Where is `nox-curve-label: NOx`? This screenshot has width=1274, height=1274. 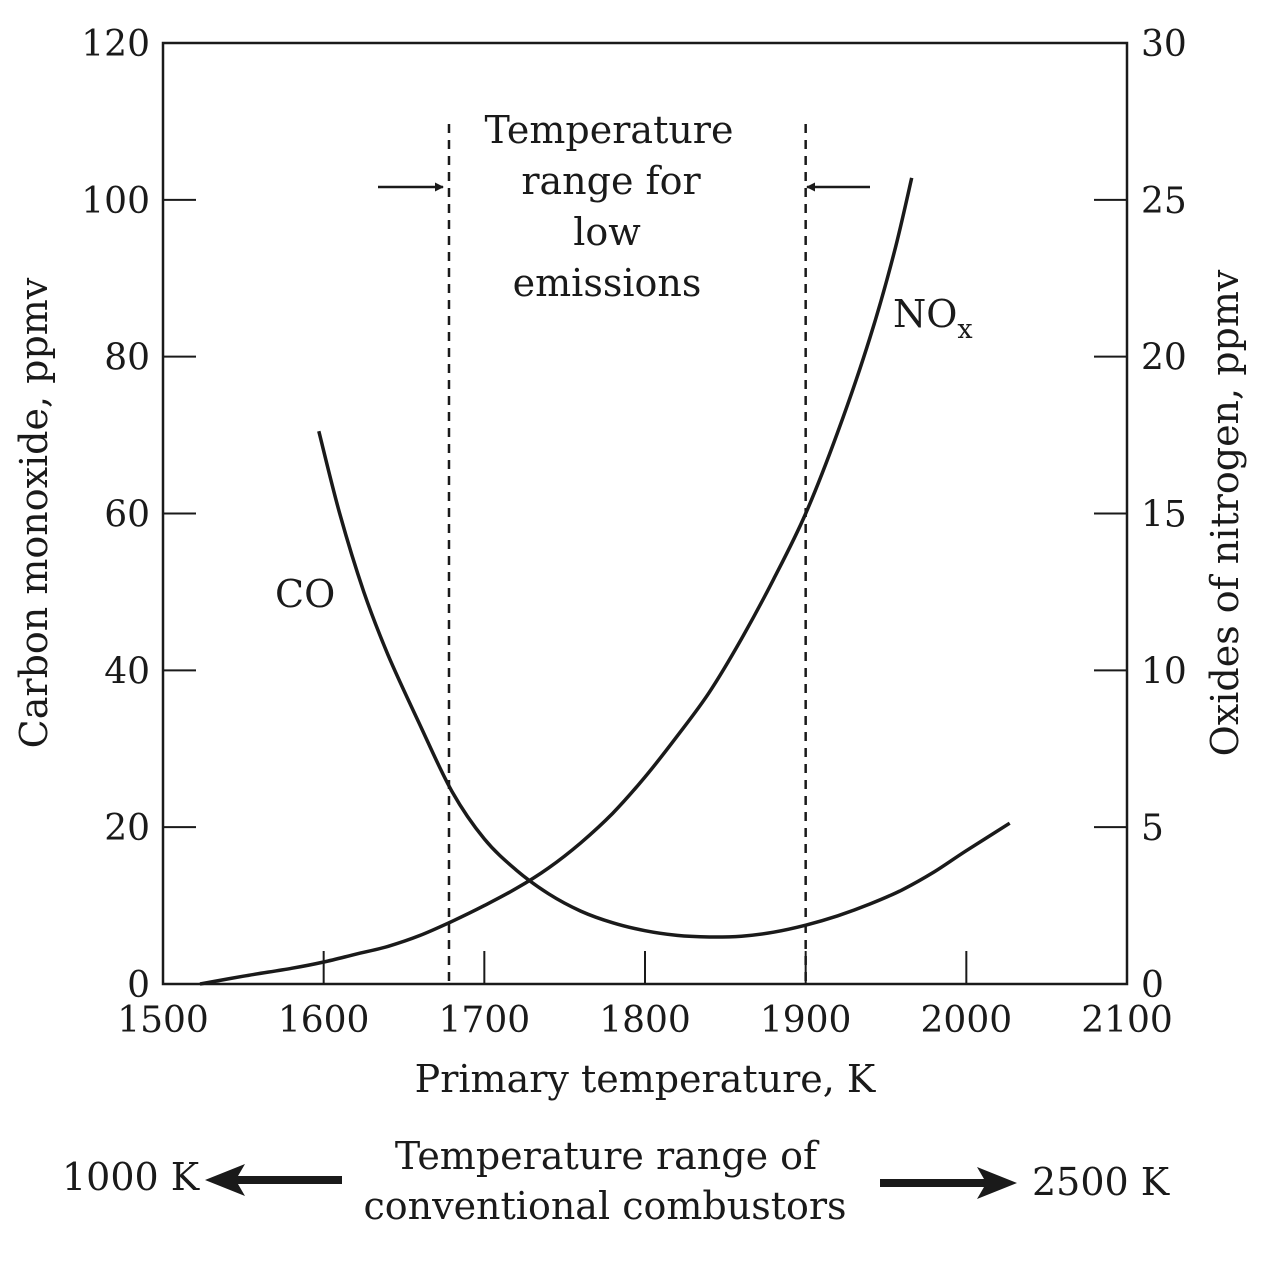 nox-curve-label: NOx is located at coordinates (933, 318).